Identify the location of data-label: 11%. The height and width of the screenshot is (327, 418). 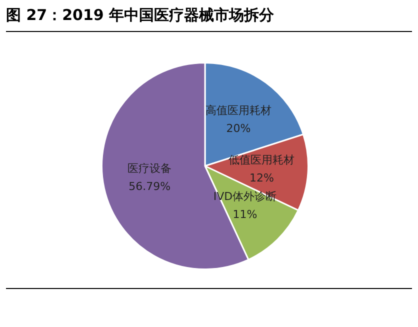
(245, 215).